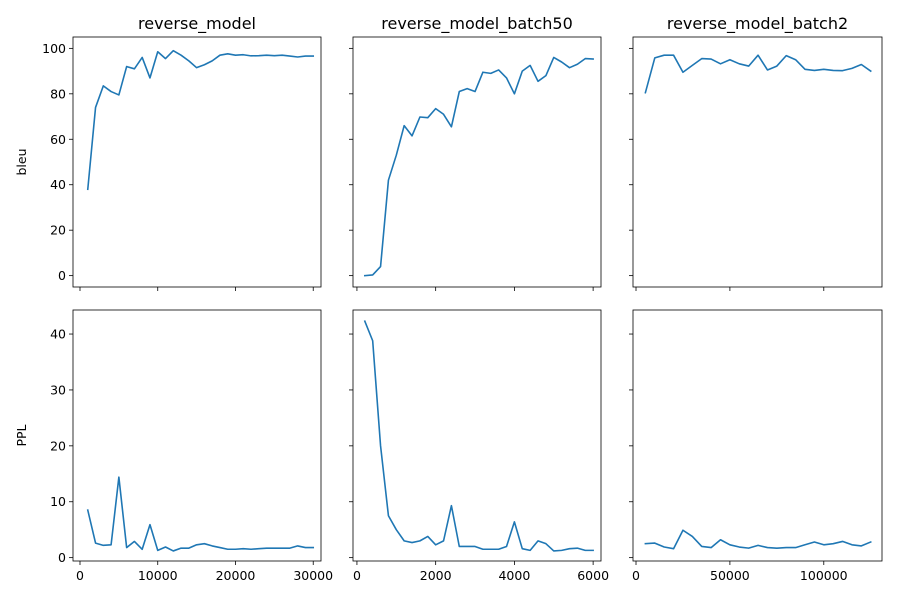 The height and width of the screenshot is (600, 900). Describe the element at coordinates (58, 93) in the screenshot. I see `y-tick-label: 80` at that location.